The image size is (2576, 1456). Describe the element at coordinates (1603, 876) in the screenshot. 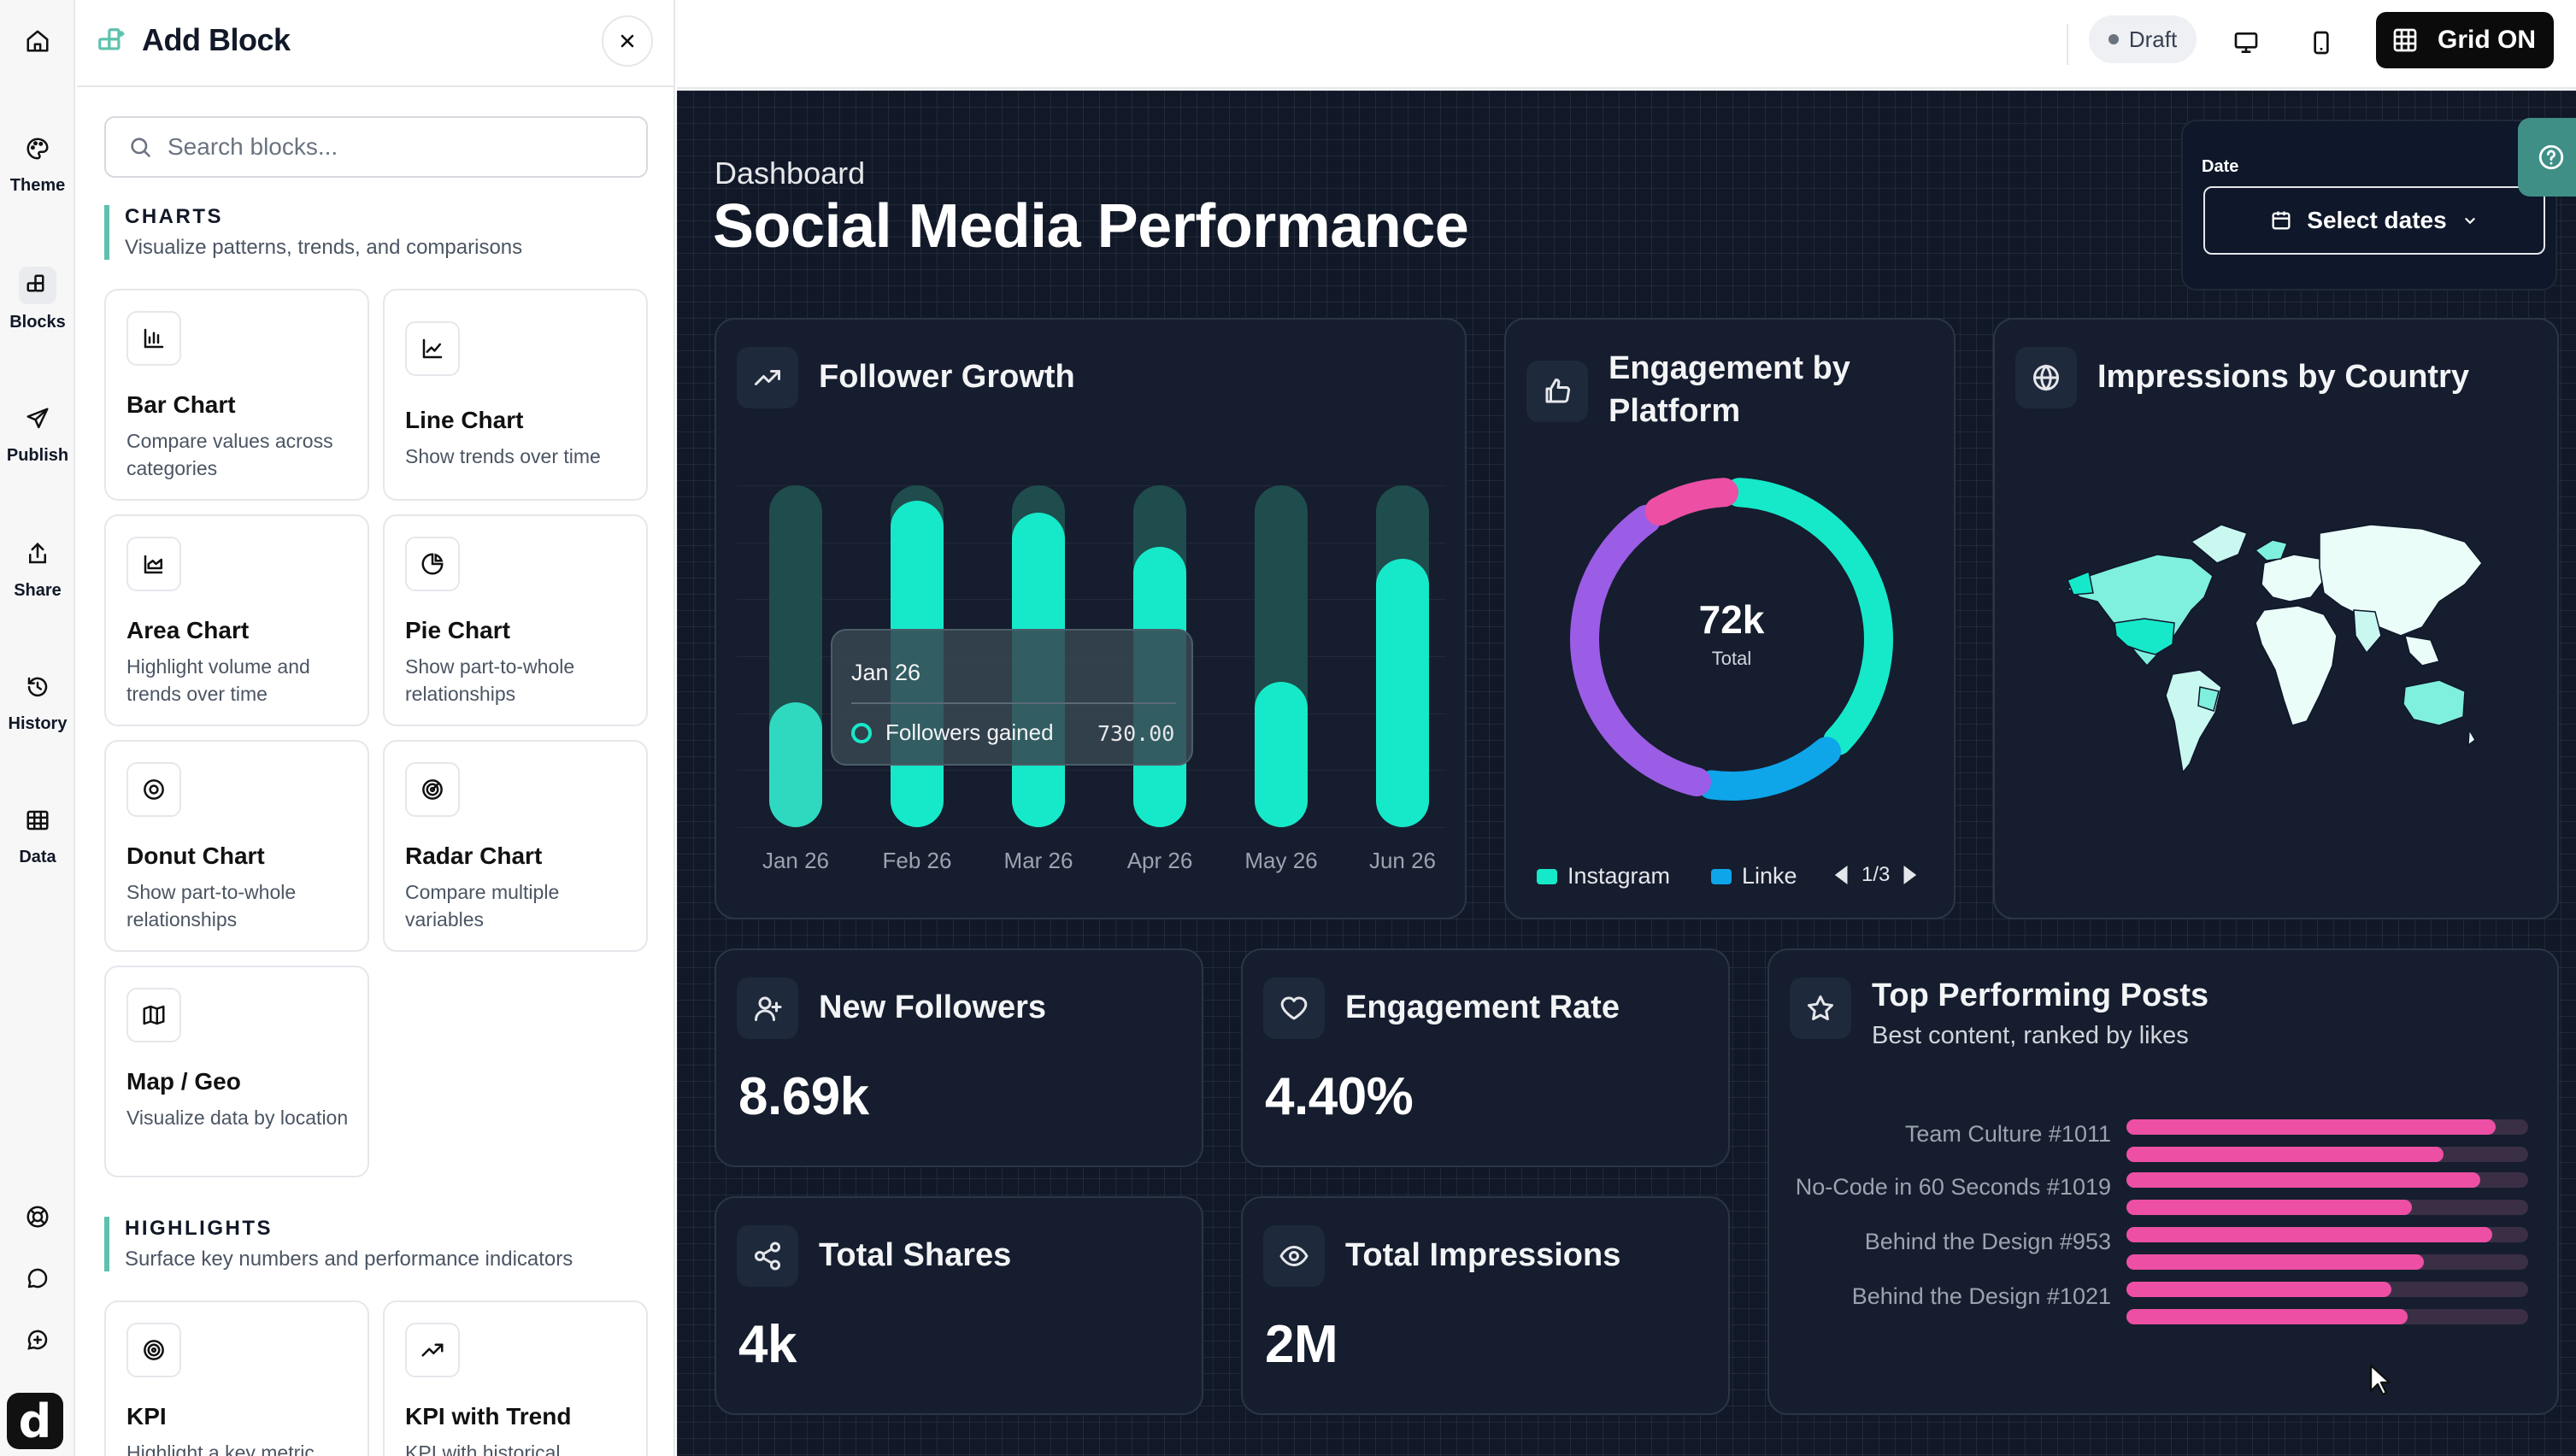

I see `legend-item-instagram: Instagram` at that location.